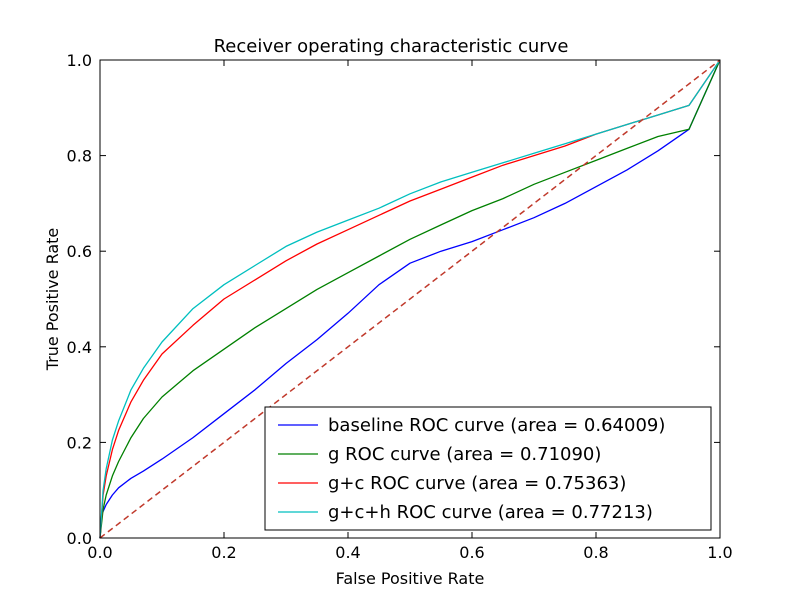  What do you see at coordinates (79, 251) in the screenshot?
I see `y-tick-label: 0.6` at bounding box center [79, 251].